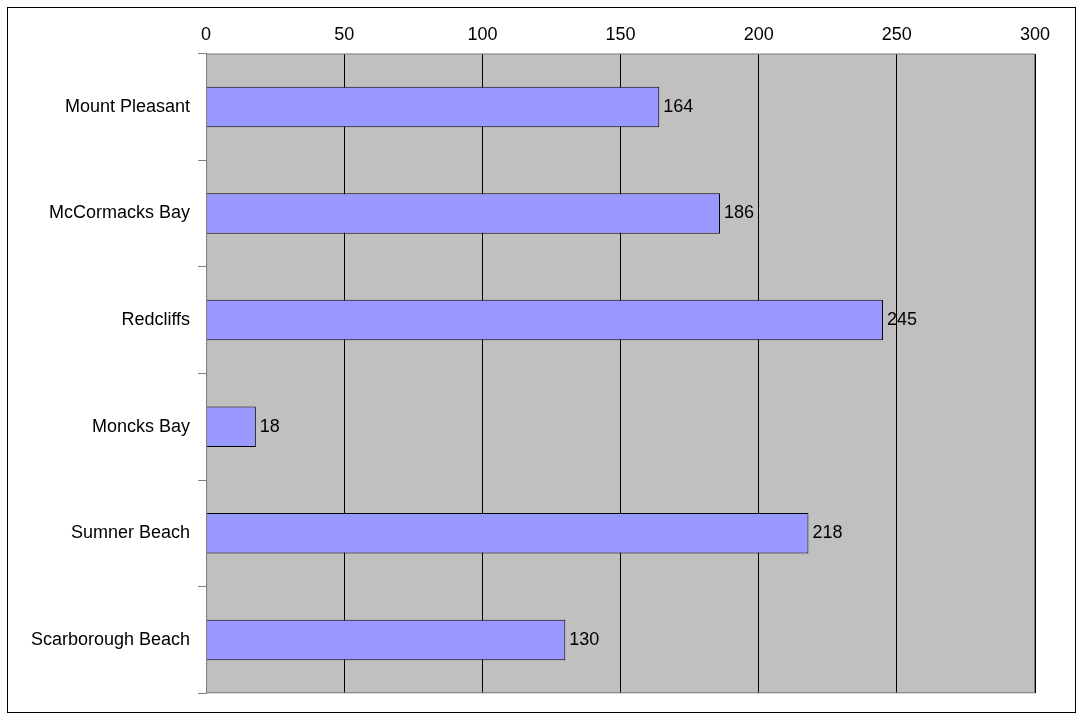 This screenshot has width=1083, height=720. Describe the element at coordinates (678, 105) in the screenshot. I see `data-label: 164` at that location.